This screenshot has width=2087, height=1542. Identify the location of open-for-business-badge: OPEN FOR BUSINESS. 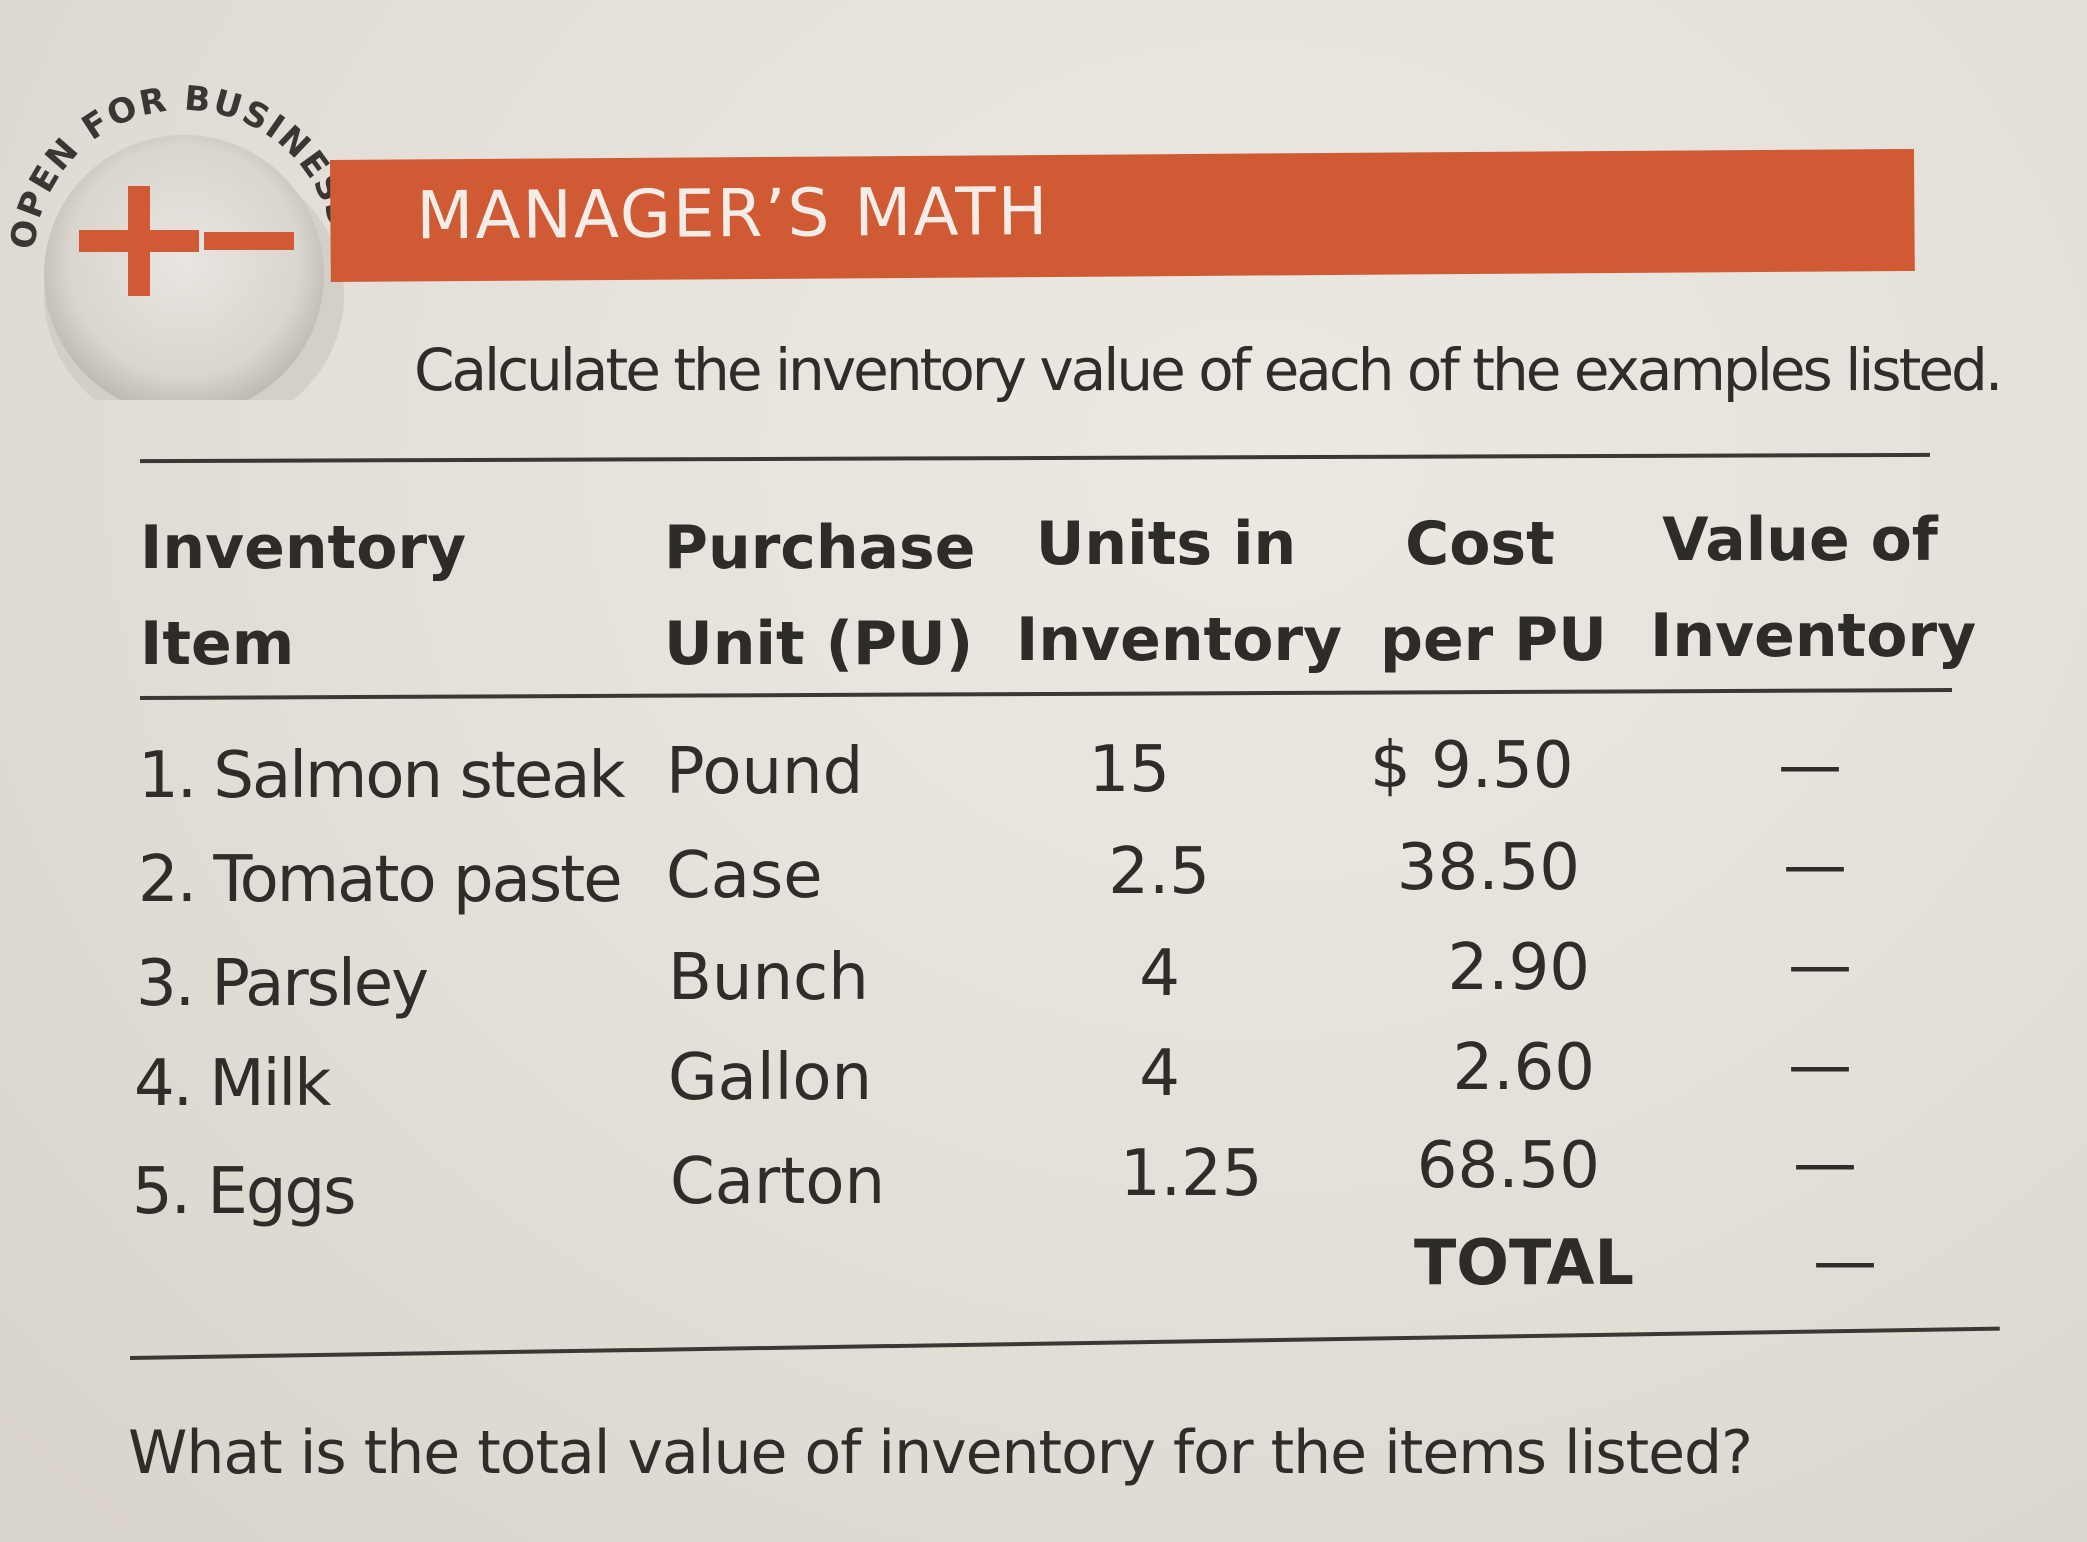
(184, 230).